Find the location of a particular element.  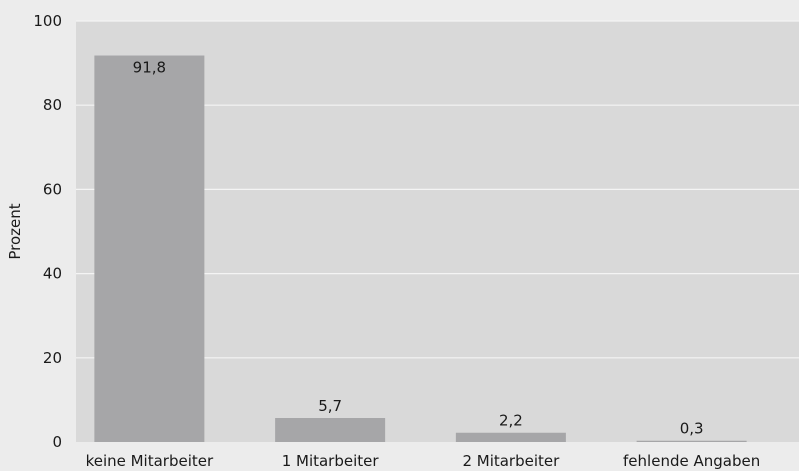

bar-value-label: 0,3 is located at coordinates (692, 429).